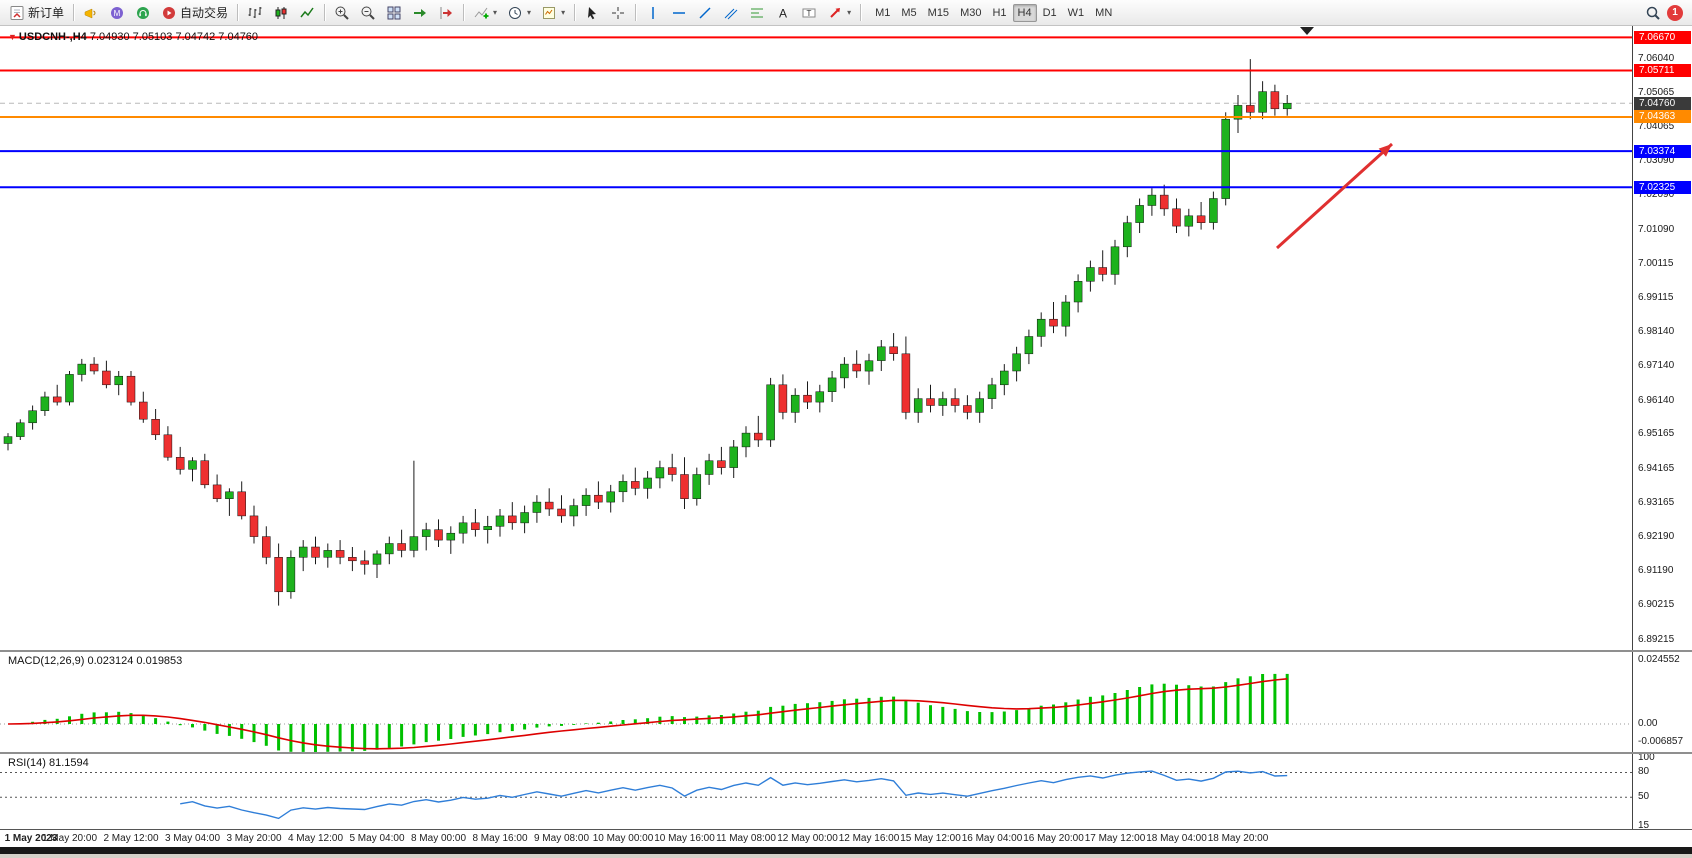 This screenshot has width=1692, height=858. Describe the element at coordinates (1656, 59) in the screenshot. I see `price-tick: 7.06040` at that location.